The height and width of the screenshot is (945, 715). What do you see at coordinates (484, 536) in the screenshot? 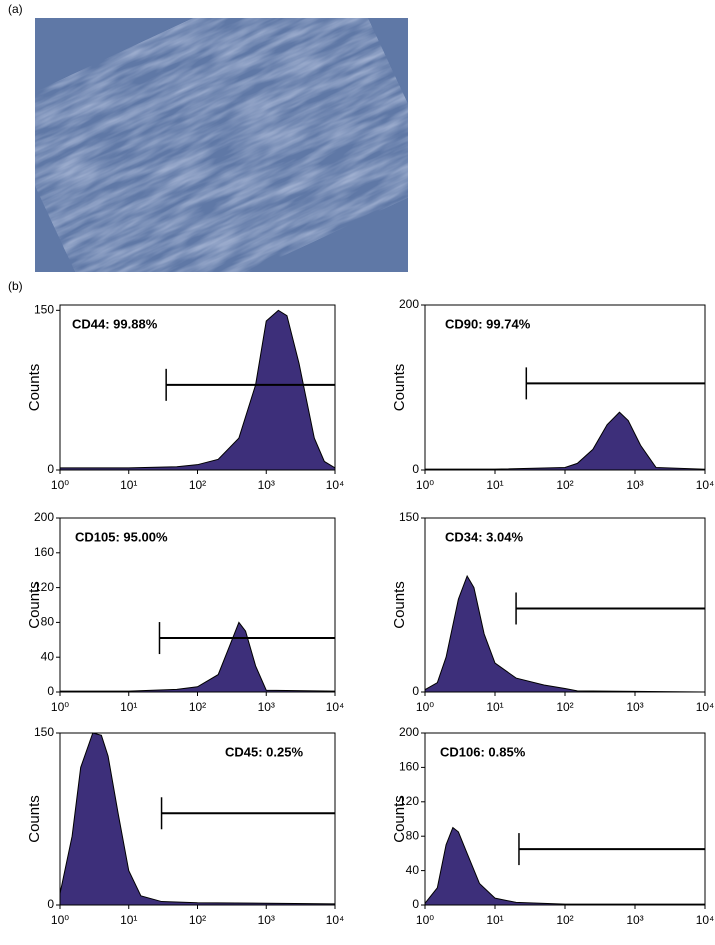
I see `annotation: CD34: 3.04%` at bounding box center [484, 536].